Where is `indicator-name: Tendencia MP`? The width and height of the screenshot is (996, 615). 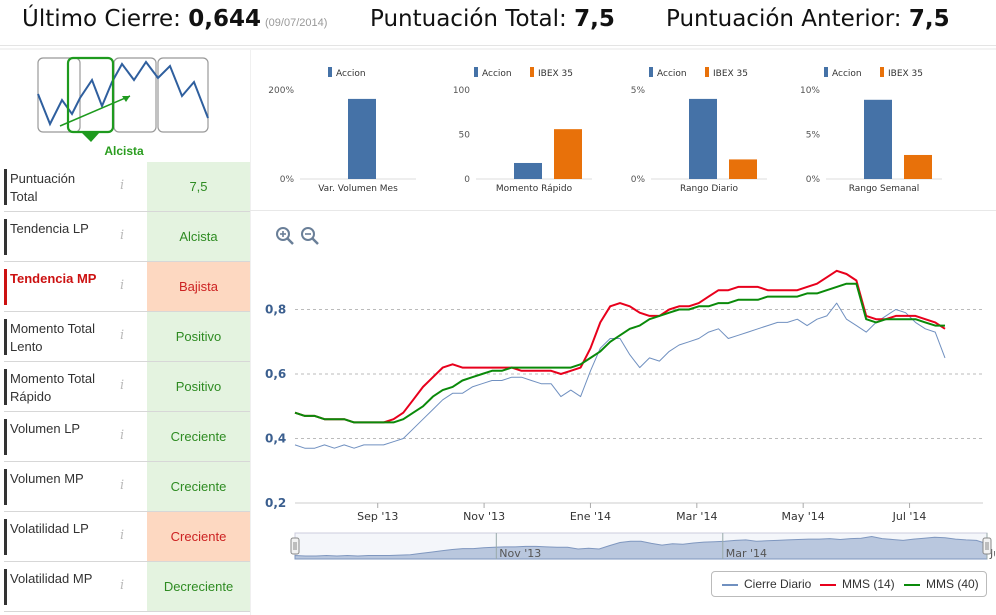
indicator-name: Tendencia MP is located at coordinates (53, 278).